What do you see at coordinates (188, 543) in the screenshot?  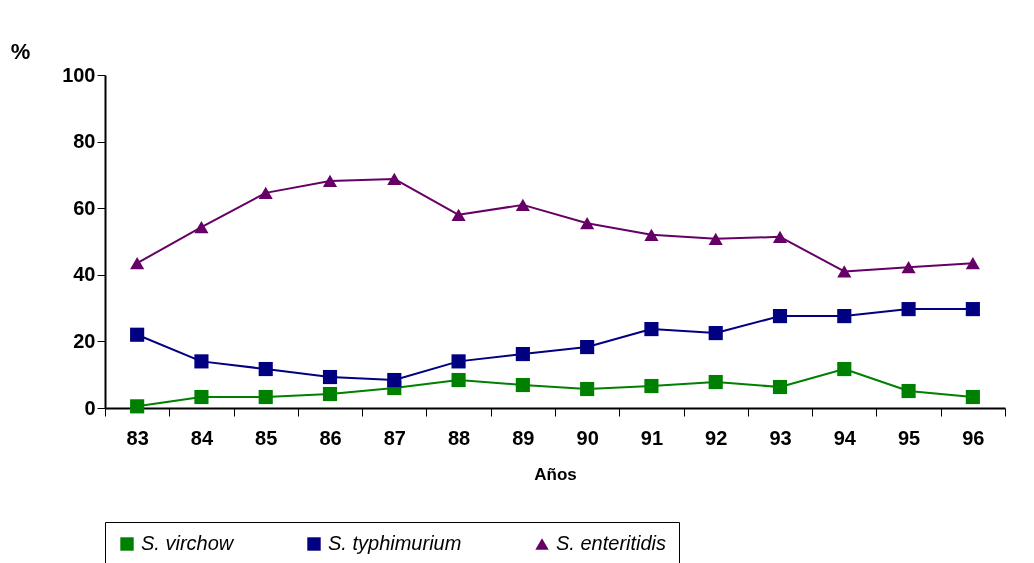 I see `legend-label: S. virchow` at bounding box center [188, 543].